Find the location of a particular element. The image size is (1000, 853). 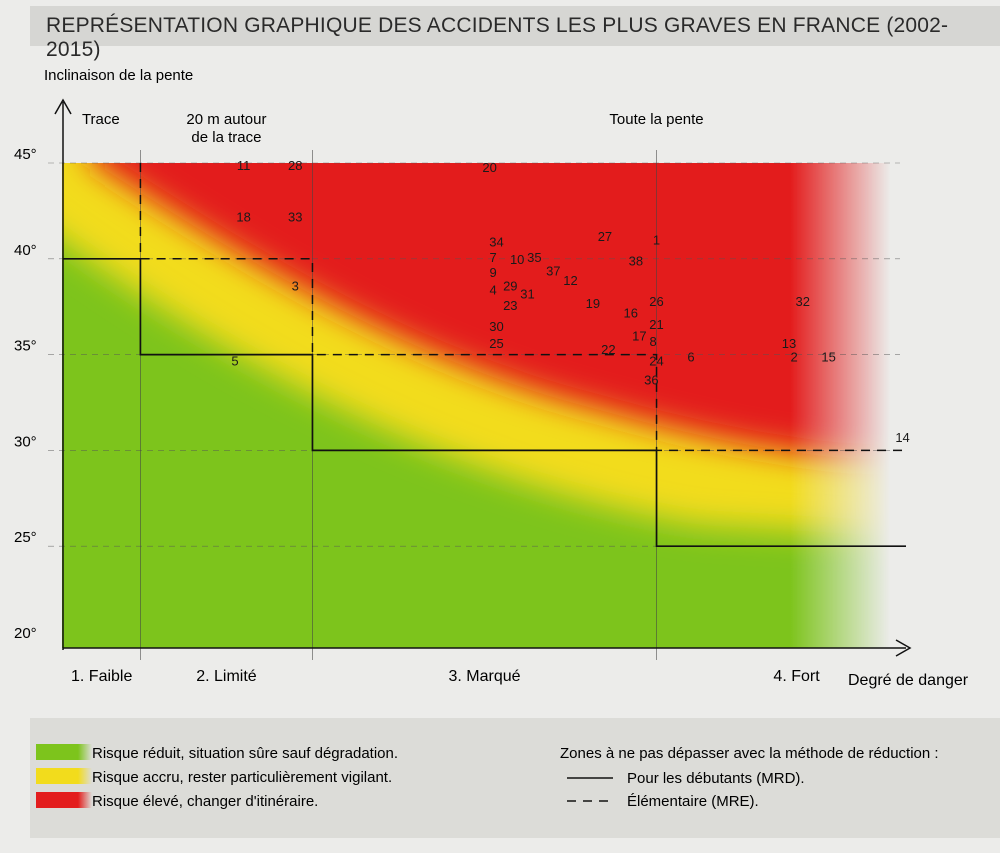

y-tick-label: 45° is located at coordinates (25, 154).